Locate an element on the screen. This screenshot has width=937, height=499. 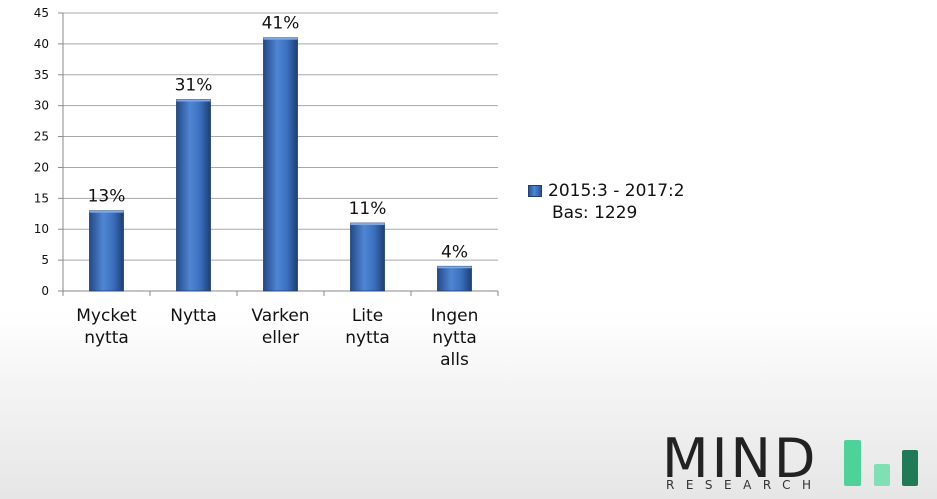
y-tick-label: 0 is located at coordinates (45, 291).